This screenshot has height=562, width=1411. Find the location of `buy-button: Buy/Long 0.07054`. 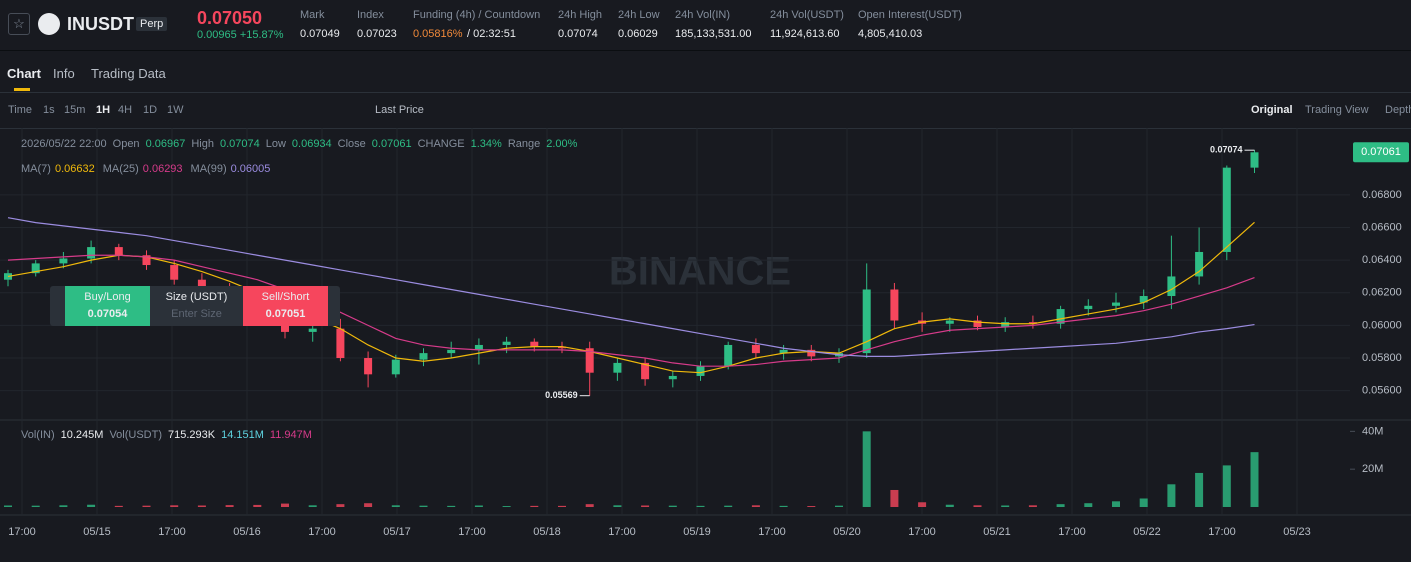

buy-button: Buy/Long 0.07054 is located at coordinates (107, 306).